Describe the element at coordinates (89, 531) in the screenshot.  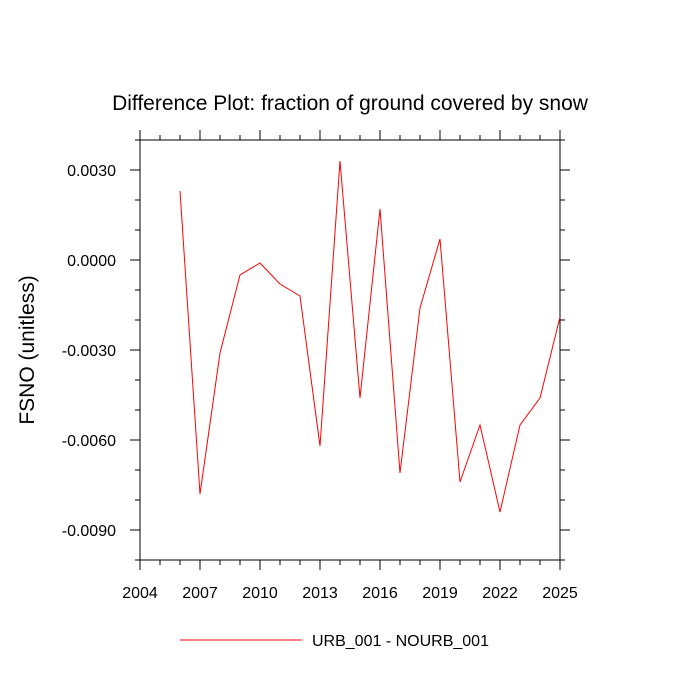
I see `y-tick-label: -0.0090` at that location.